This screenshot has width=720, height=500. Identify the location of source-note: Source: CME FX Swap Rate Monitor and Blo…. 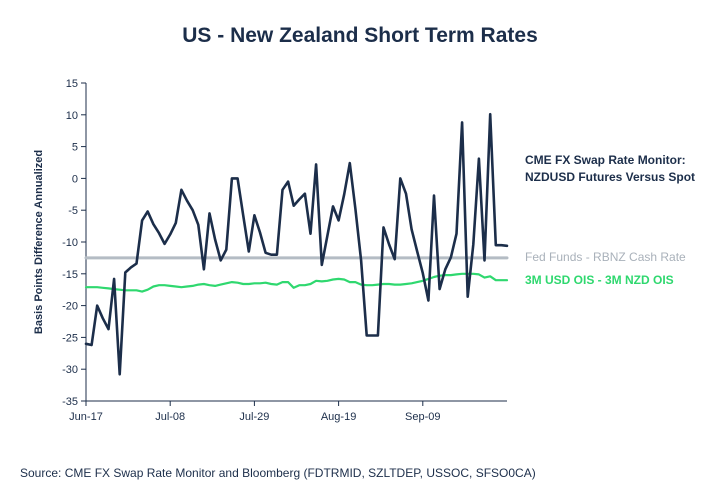
(278, 473).